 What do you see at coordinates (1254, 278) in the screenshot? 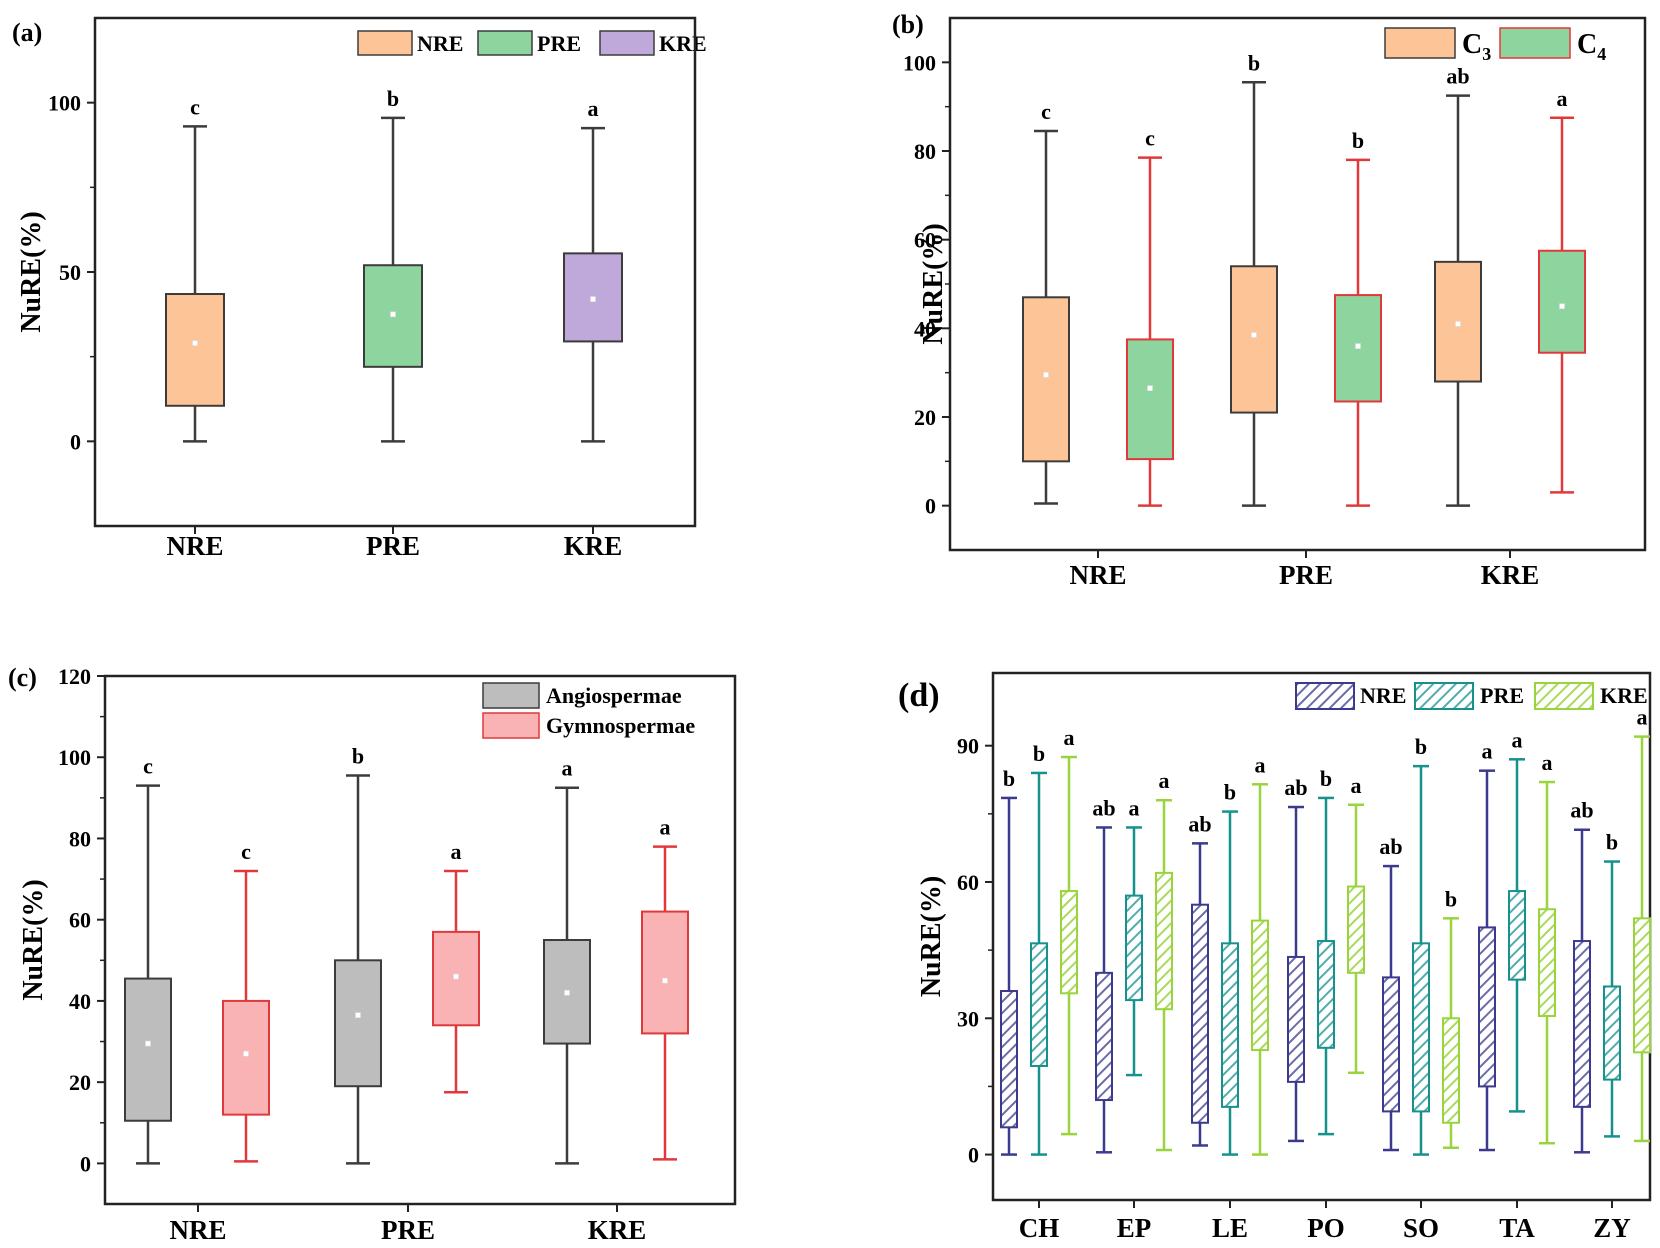
I see `box-c3-pre: b` at bounding box center [1254, 278].